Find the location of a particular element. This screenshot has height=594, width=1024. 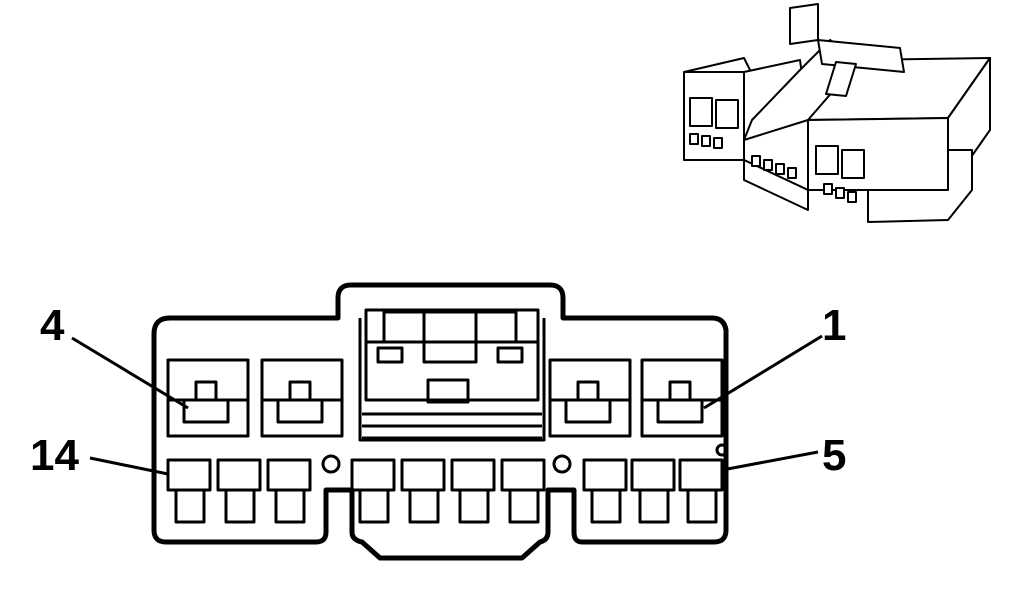

small-cavity-row is located at coordinates (445, 489).